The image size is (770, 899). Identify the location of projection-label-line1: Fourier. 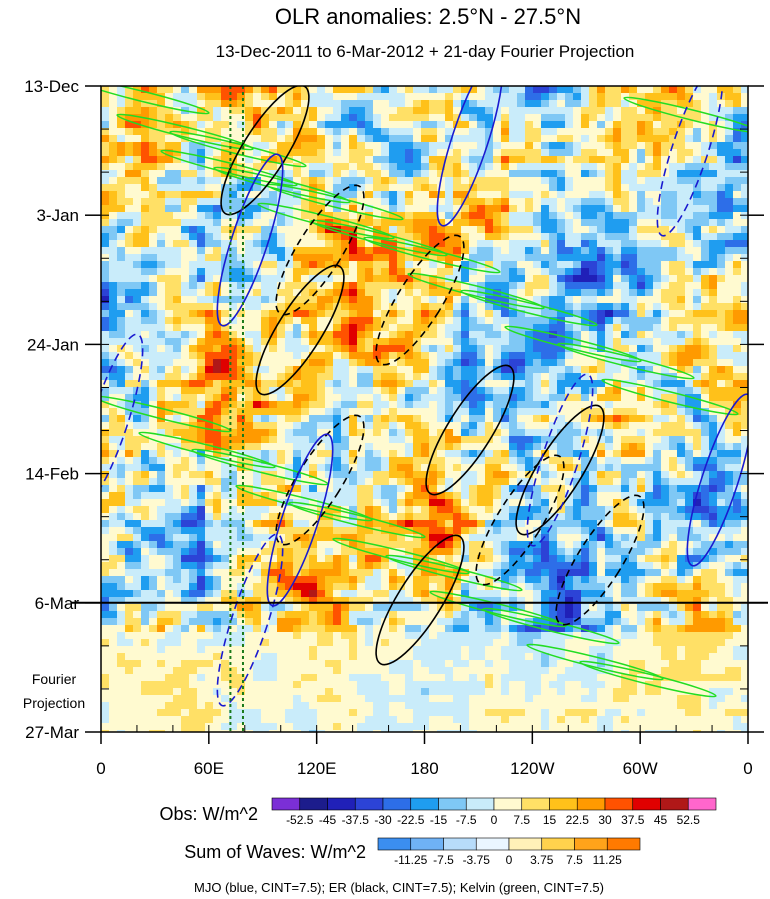
(54, 679).